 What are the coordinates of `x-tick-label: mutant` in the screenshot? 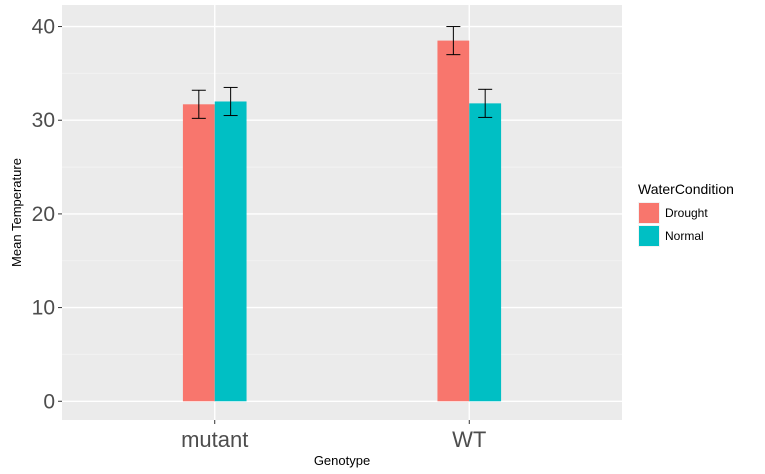 It's located at (214, 439).